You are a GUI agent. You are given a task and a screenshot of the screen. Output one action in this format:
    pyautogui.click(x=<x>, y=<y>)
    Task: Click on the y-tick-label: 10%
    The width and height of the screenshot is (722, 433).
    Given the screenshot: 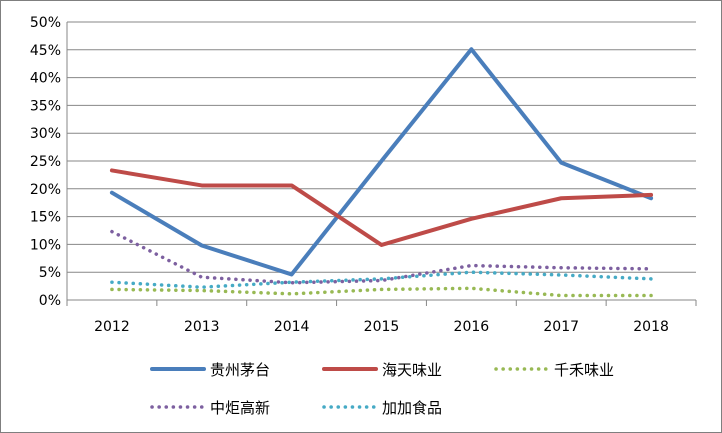 What is the action you would take?
    pyautogui.click(x=45, y=245)
    